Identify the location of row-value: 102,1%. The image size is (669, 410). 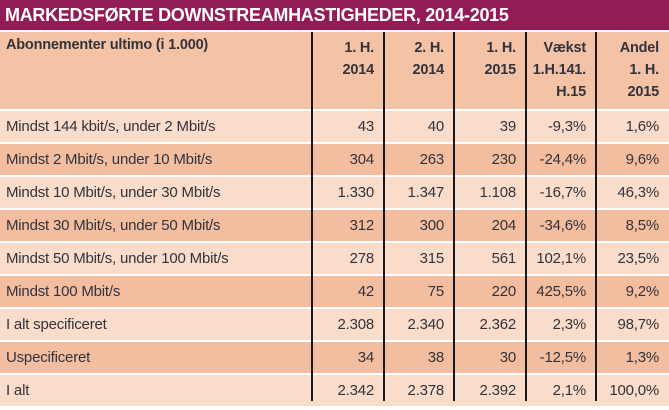
(561, 257).